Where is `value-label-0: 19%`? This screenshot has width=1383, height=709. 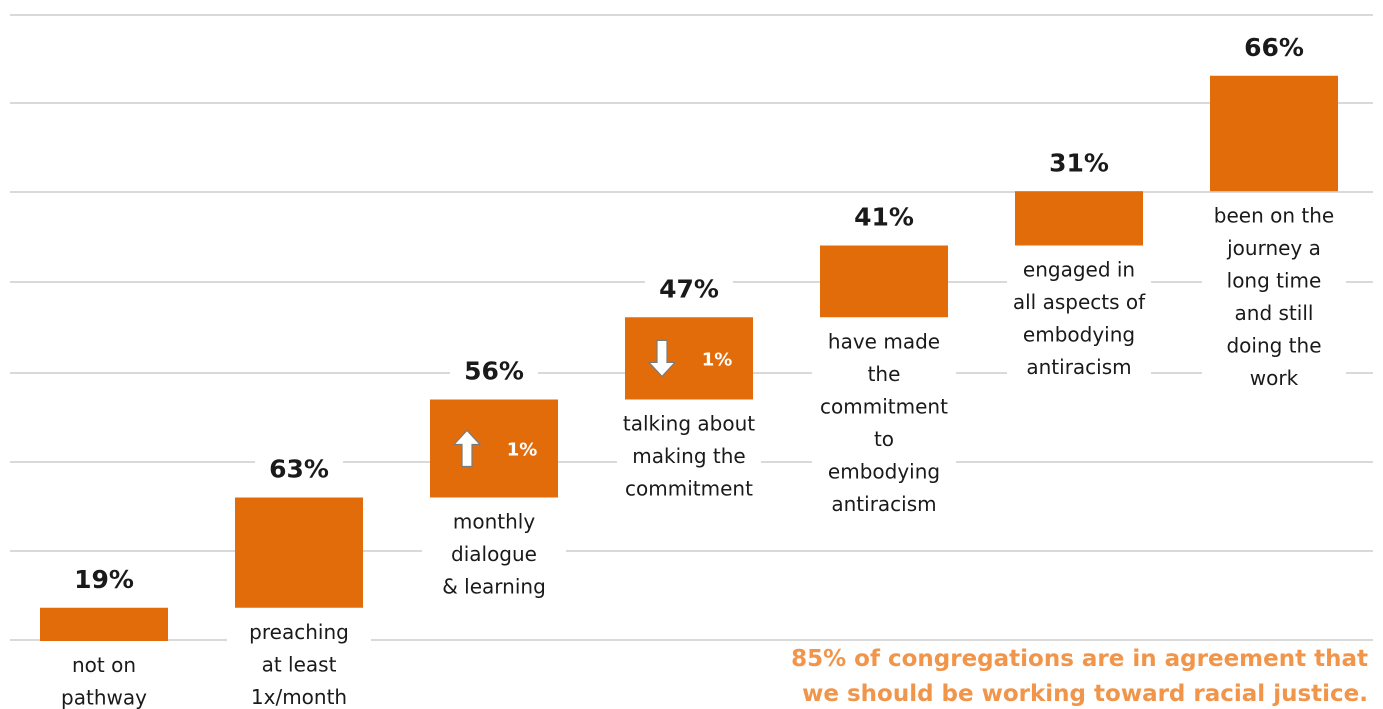 value-label-0: 19% is located at coordinates (104, 579).